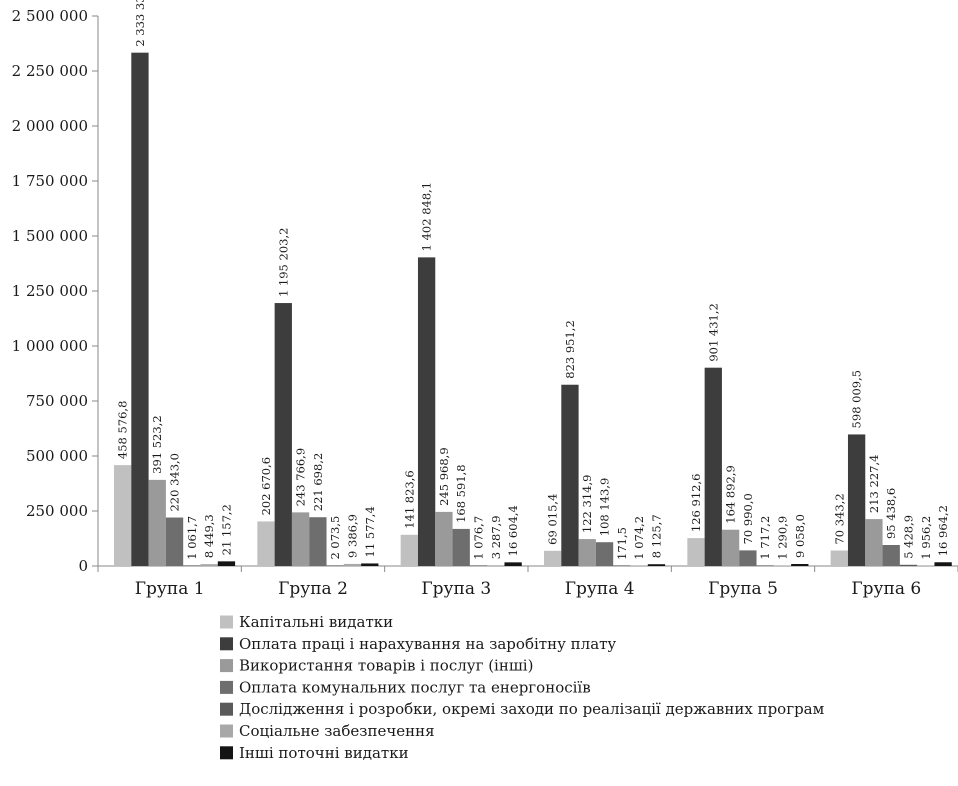 This screenshot has height=786, width=958. Describe the element at coordinates (140, 23) in the screenshot. I see `data-label: 2 333 334,1` at that location.